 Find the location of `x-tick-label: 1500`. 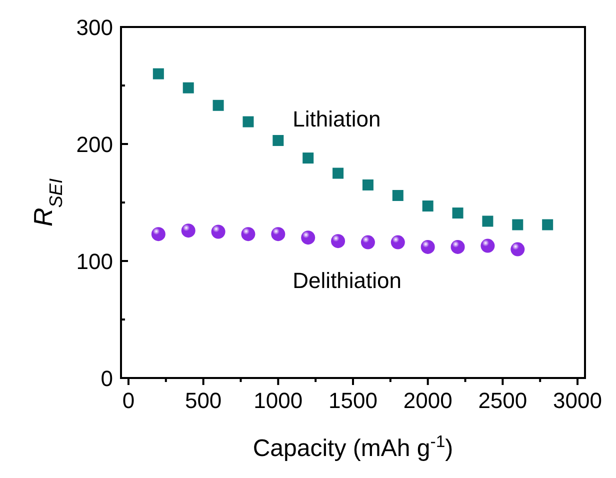

x-tick-label: 1500 is located at coordinates (353, 400).